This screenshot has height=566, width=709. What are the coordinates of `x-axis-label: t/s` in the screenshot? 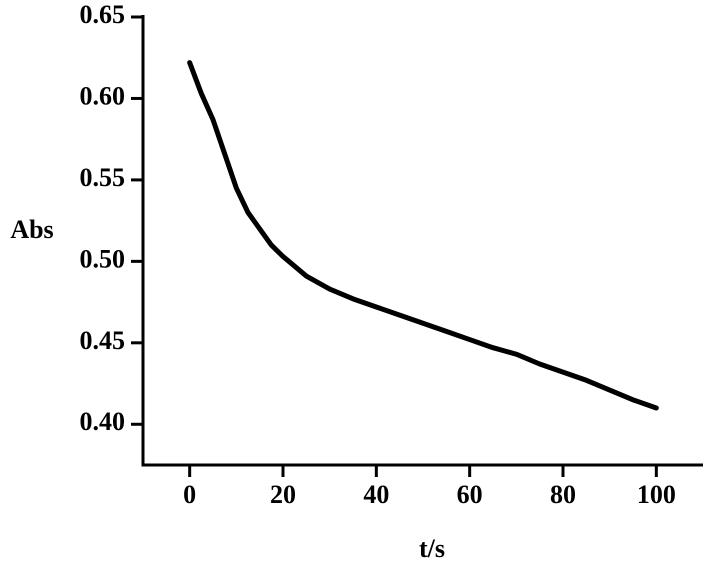 It's located at (432, 548).